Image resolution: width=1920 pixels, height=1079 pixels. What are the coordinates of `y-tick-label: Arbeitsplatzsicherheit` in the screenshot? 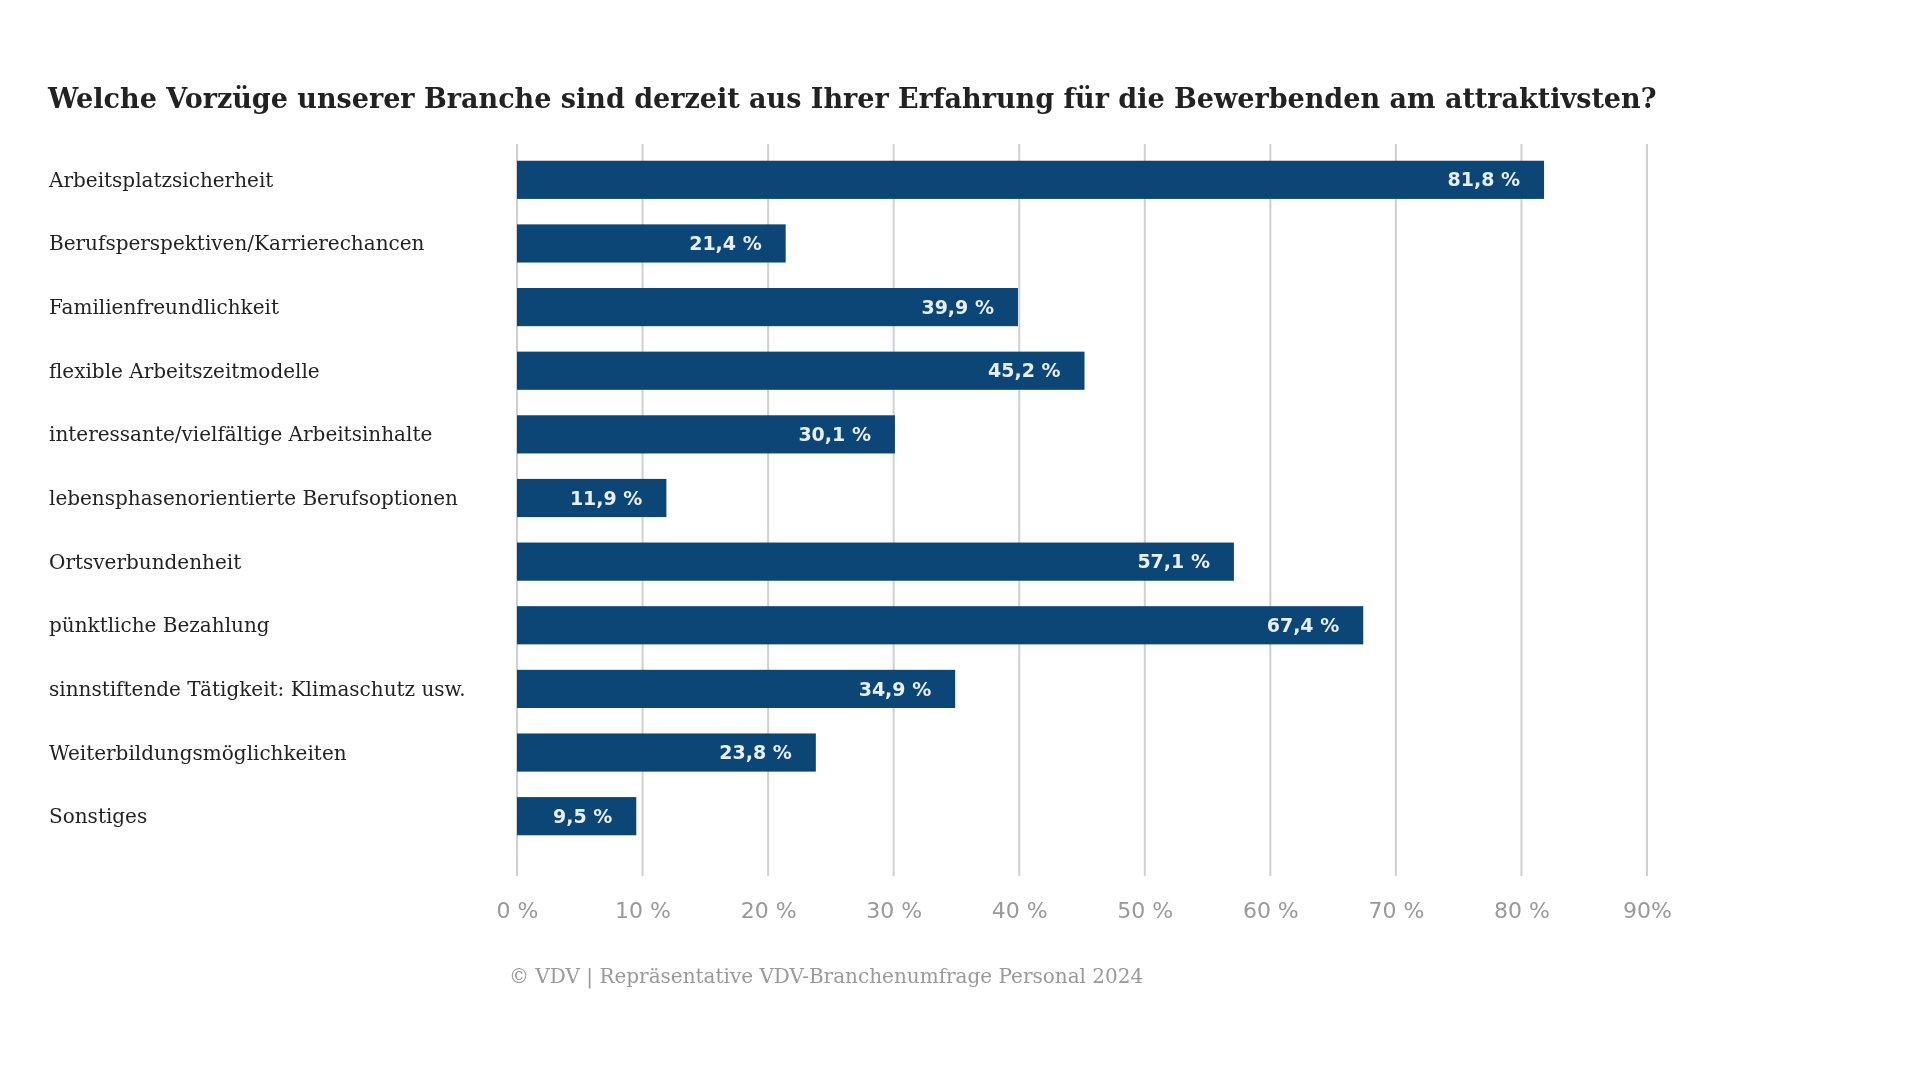 It's located at (161, 179).